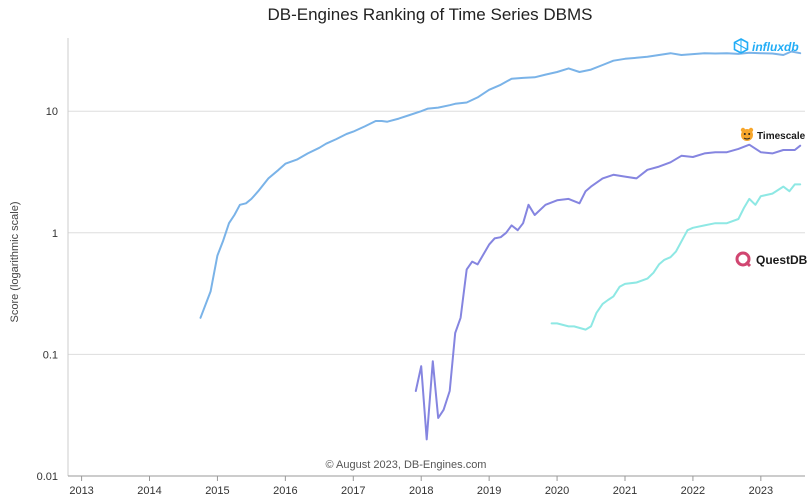 The width and height of the screenshot is (808, 504). I want to click on x-tick-label: 2023, so click(761, 491).